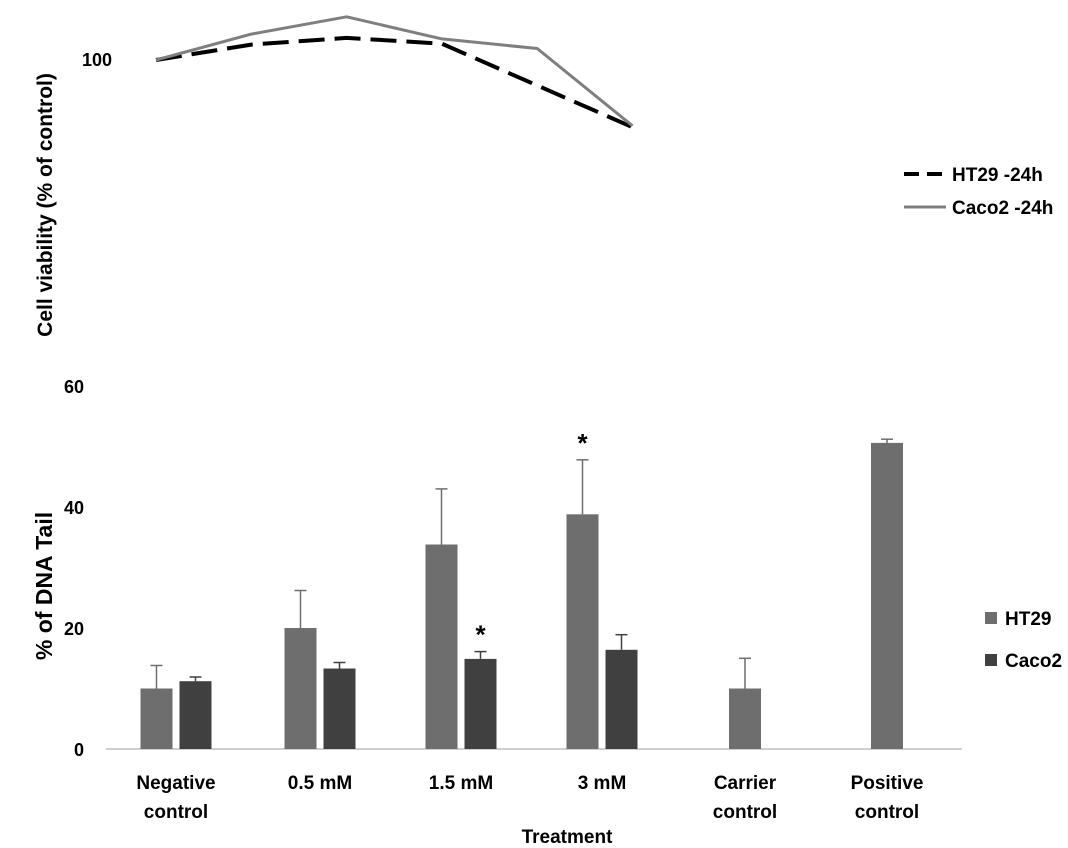 Image resolution: width=1068 pixels, height=848 pixels. I want to click on top-legend: HT29 -24h Caco2 -24h, so click(978, 192).